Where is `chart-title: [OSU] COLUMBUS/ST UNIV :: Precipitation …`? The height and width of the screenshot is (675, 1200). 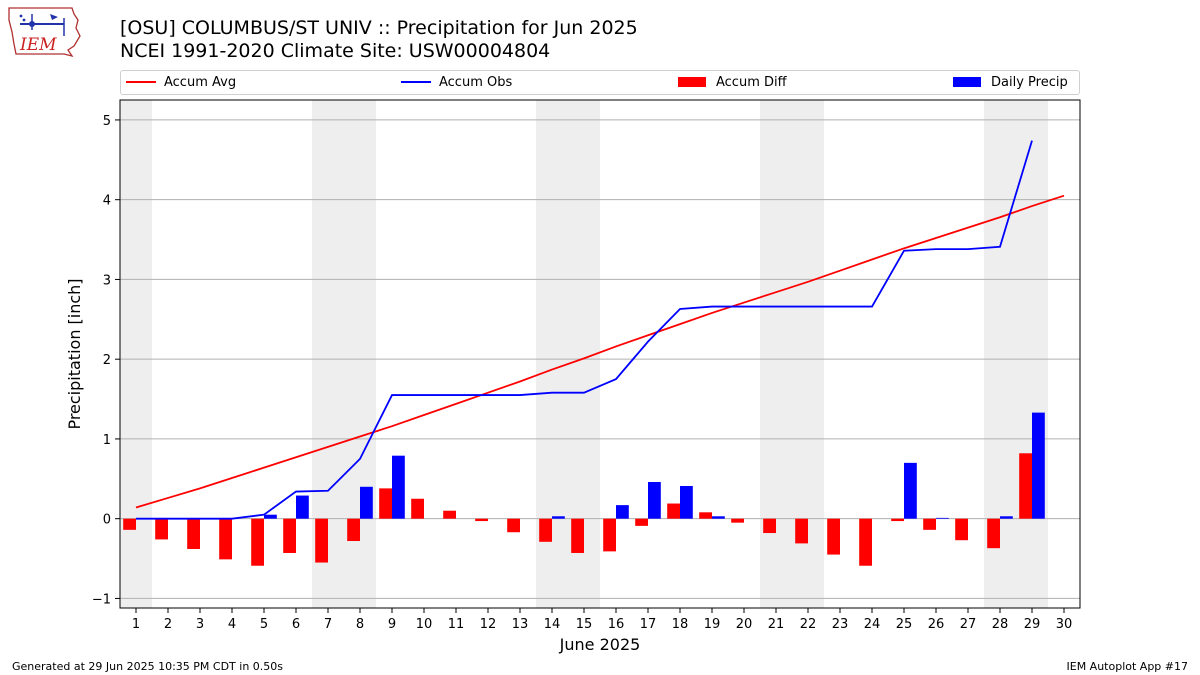 chart-title: [OSU] COLUMBUS/ST UNIV :: Precipitation … is located at coordinates (379, 28).